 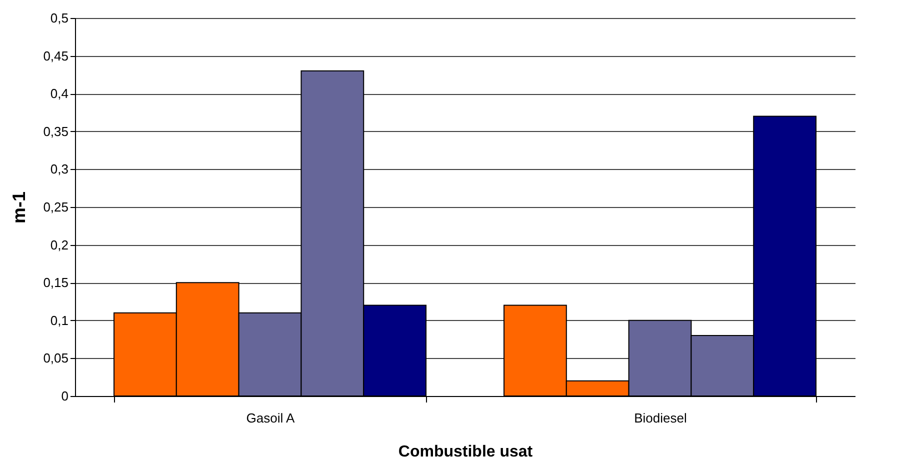 What do you see at coordinates (55, 358) in the screenshot?
I see `y-tick-label: 0,05` at bounding box center [55, 358].